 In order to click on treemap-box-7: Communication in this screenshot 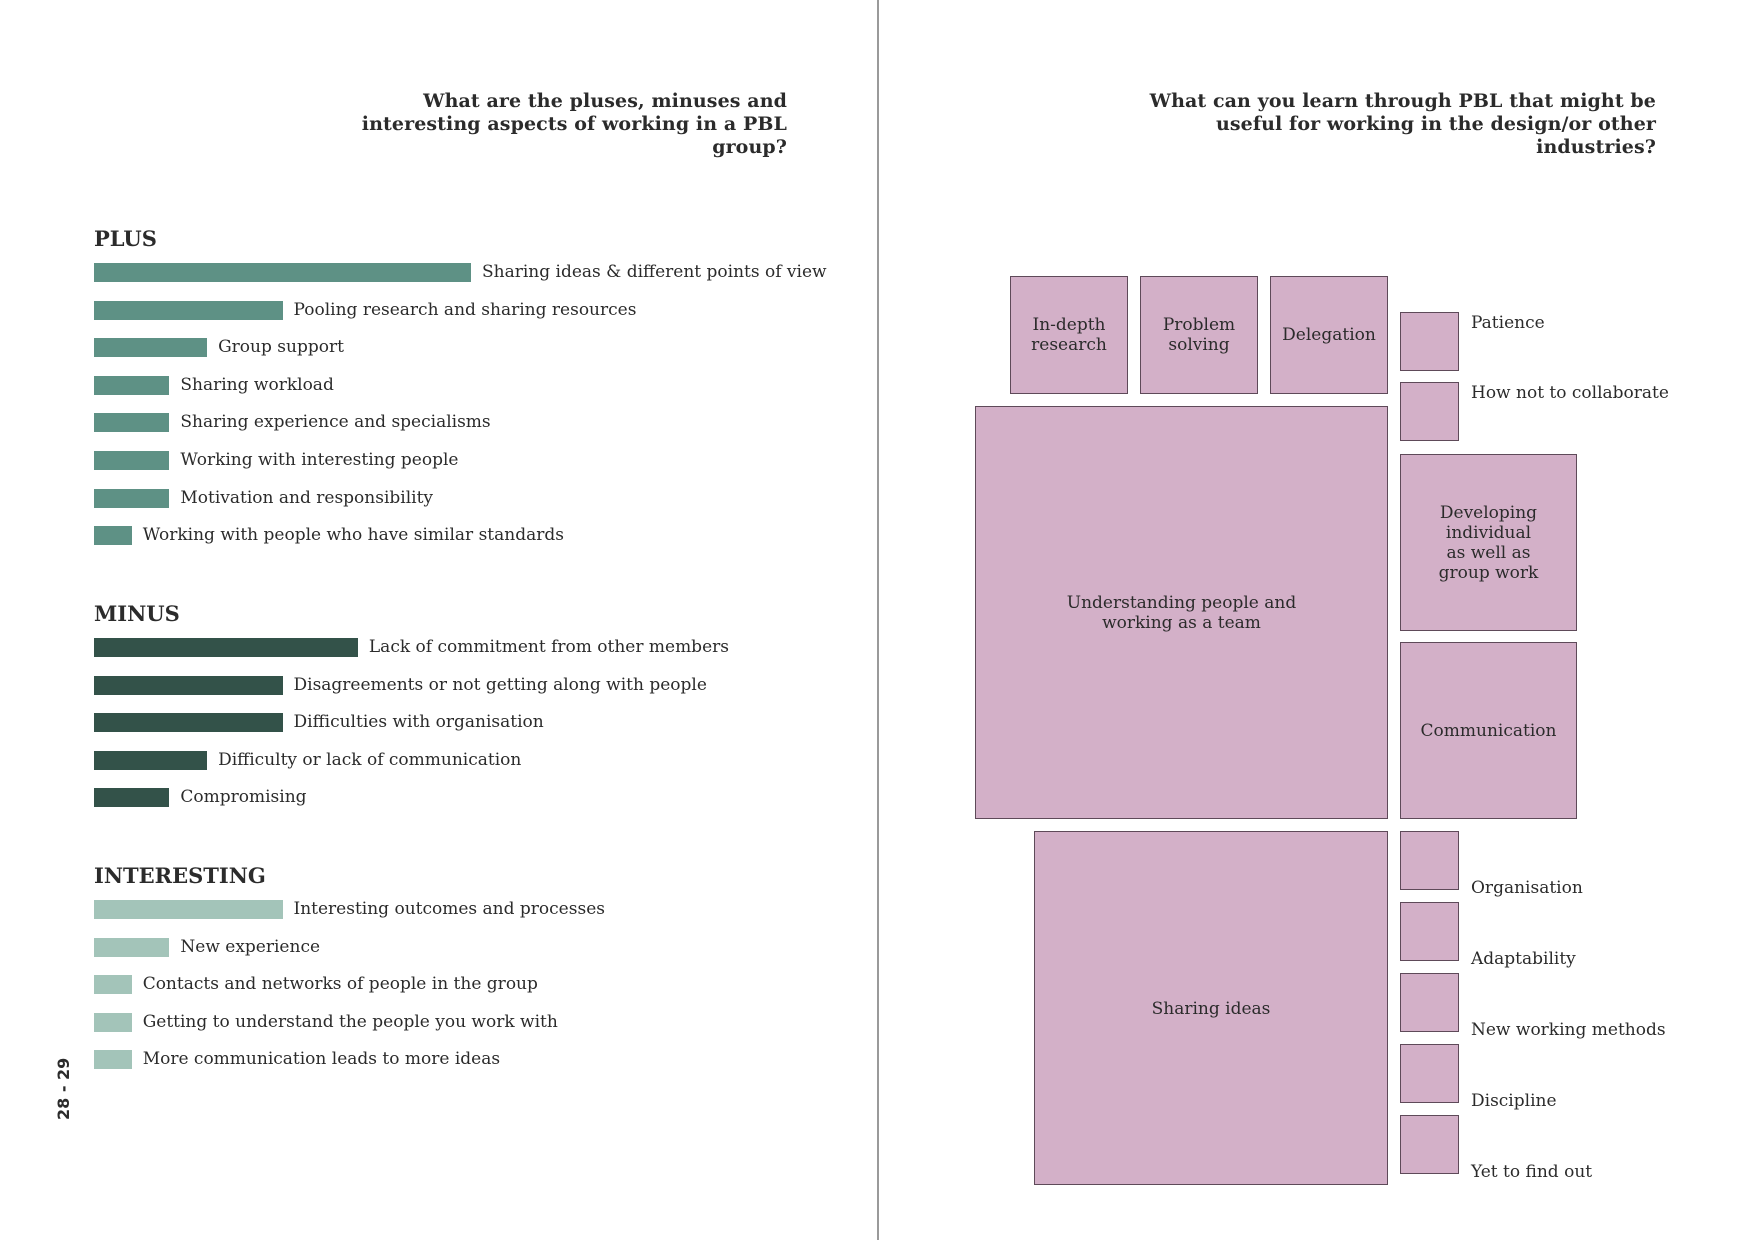, I will do `click(1488, 730)`.